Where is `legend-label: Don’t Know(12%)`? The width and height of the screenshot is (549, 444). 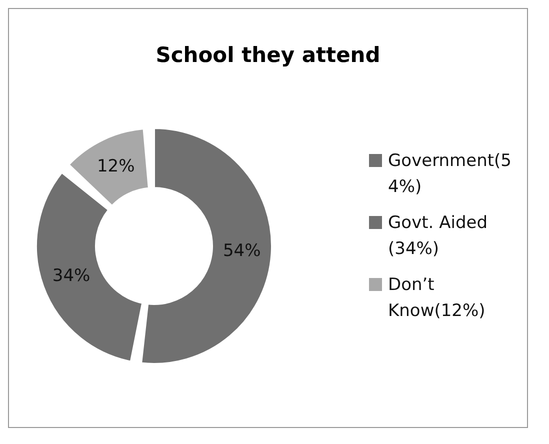
legend-label: Don’t Know(12%) is located at coordinates (437, 298).